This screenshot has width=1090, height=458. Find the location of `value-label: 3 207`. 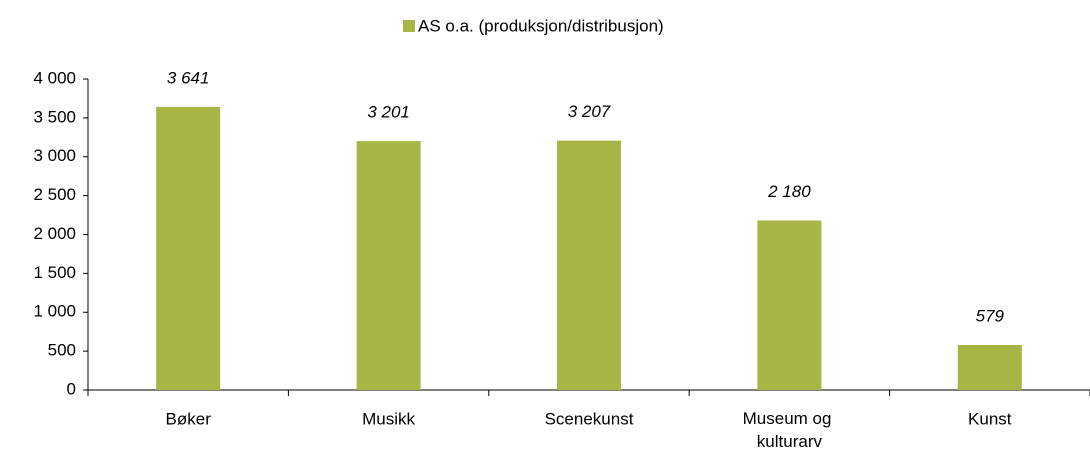

value-label: 3 207 is located at coordinates (589, 111).